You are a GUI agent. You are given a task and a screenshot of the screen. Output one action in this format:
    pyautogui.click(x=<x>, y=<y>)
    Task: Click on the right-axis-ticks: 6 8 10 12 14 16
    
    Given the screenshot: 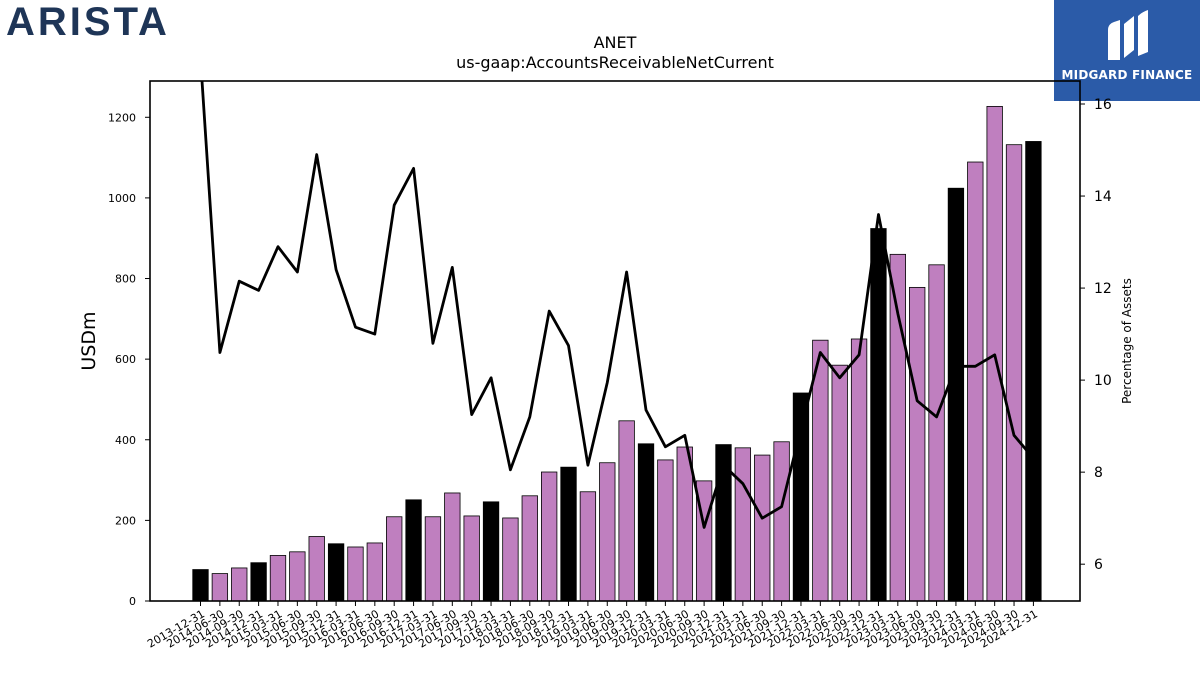 What is the action you would take?
    pyautogui.click(x=1096, y=335)
    